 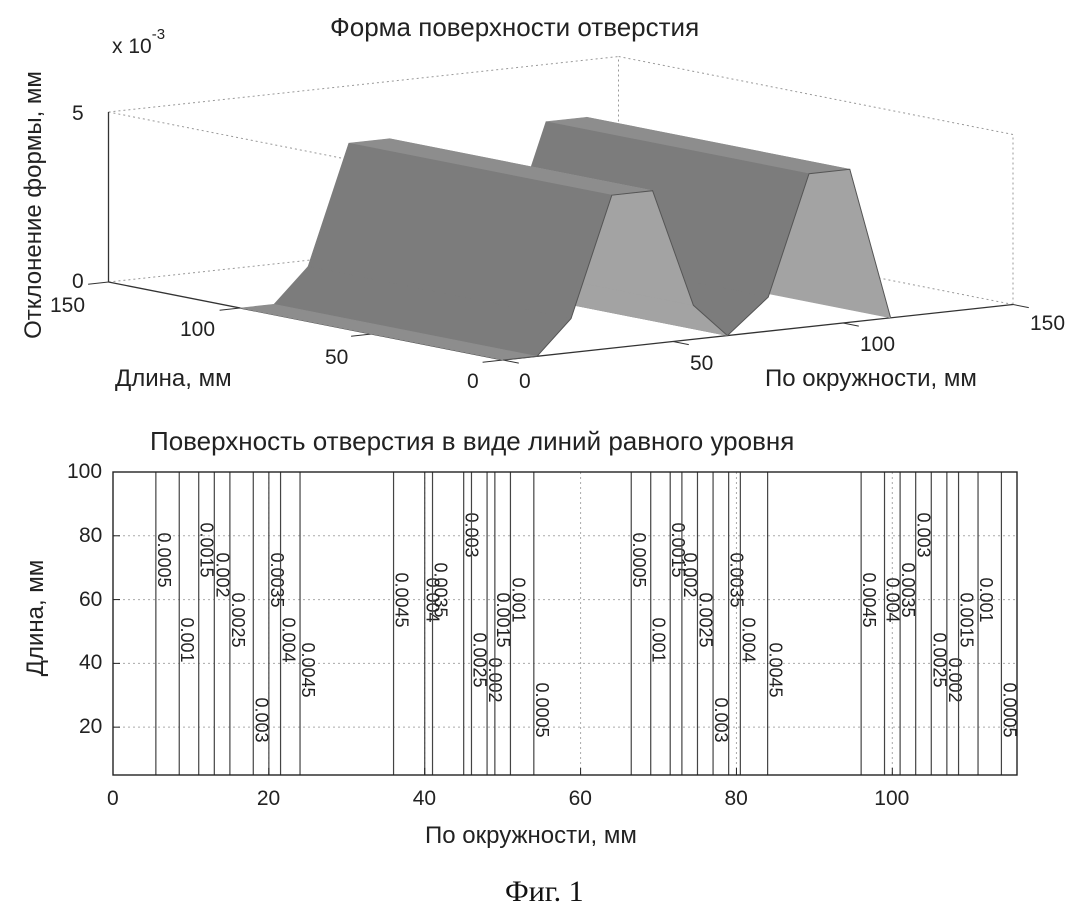 What do you see at coordinates (544, 892) in the screenshot?
I see `figure-caption: Фиг. 1` at bounding box center [544, 892].